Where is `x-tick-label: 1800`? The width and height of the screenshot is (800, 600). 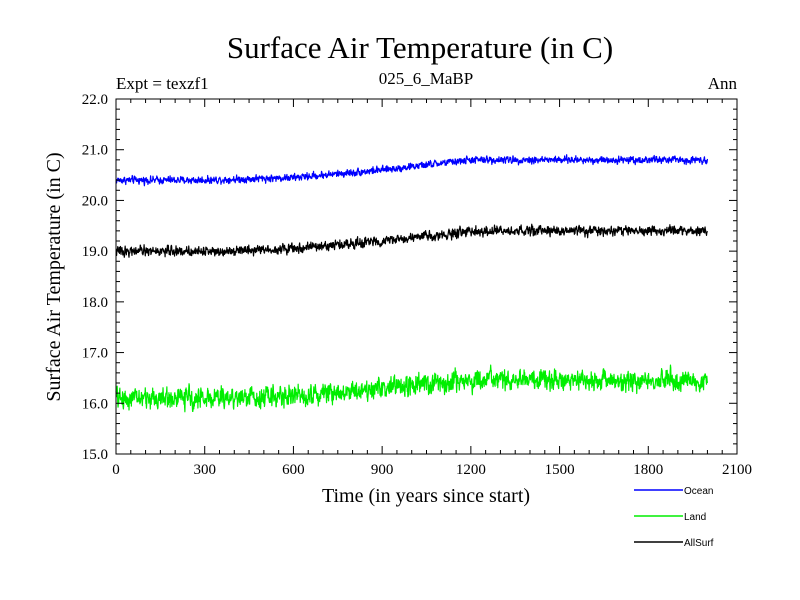
x-tick-label: 1800 is located at coordinates (648, 470).